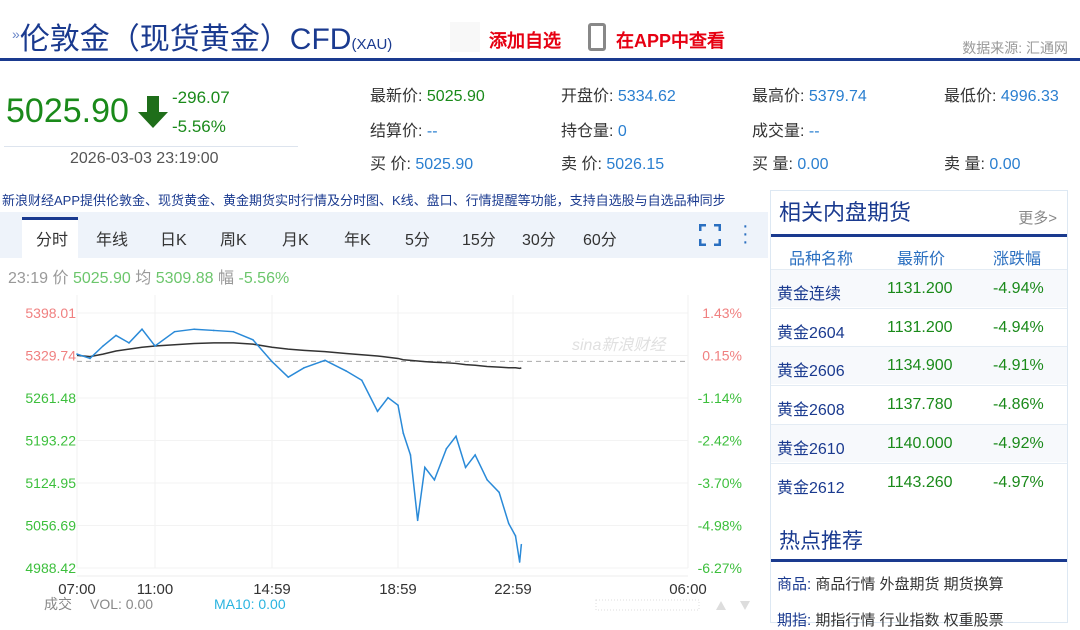  Describe the element at coordinates (295, 240) in the screenshot. I see `tab-4: 月K` at that location.